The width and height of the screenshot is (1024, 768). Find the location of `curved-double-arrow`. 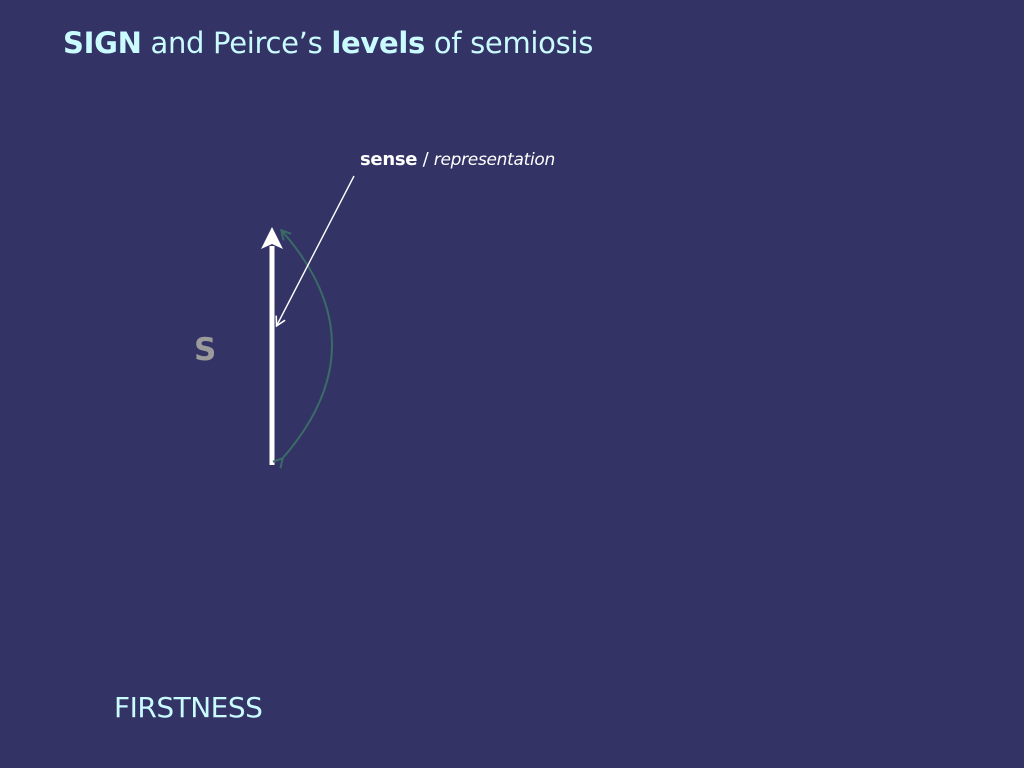

curved-double-arrow is located at coordinates (307, 345).